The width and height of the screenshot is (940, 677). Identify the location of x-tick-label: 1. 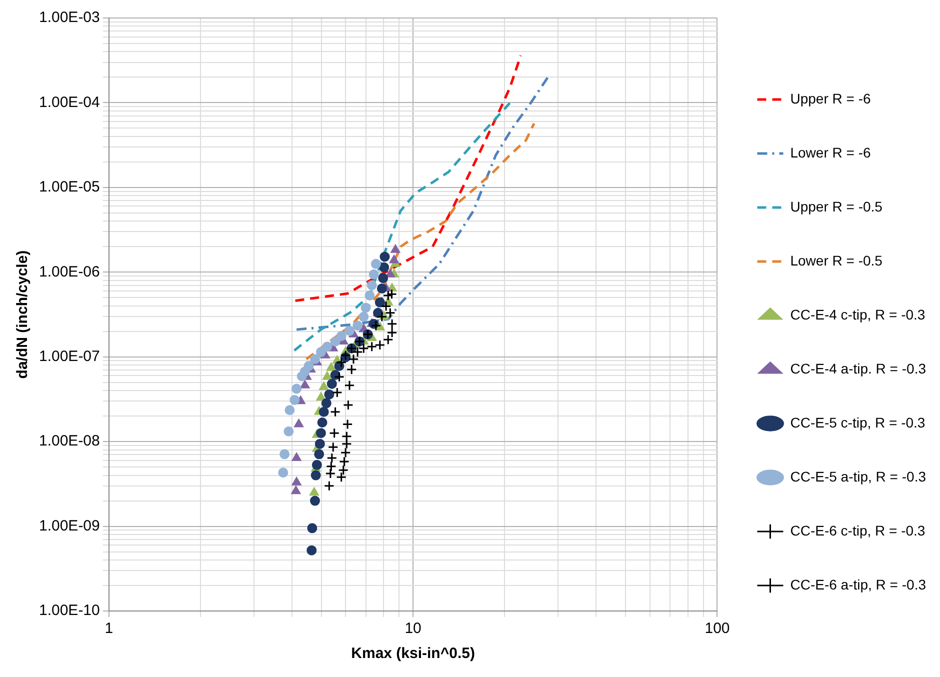
(109, 629).